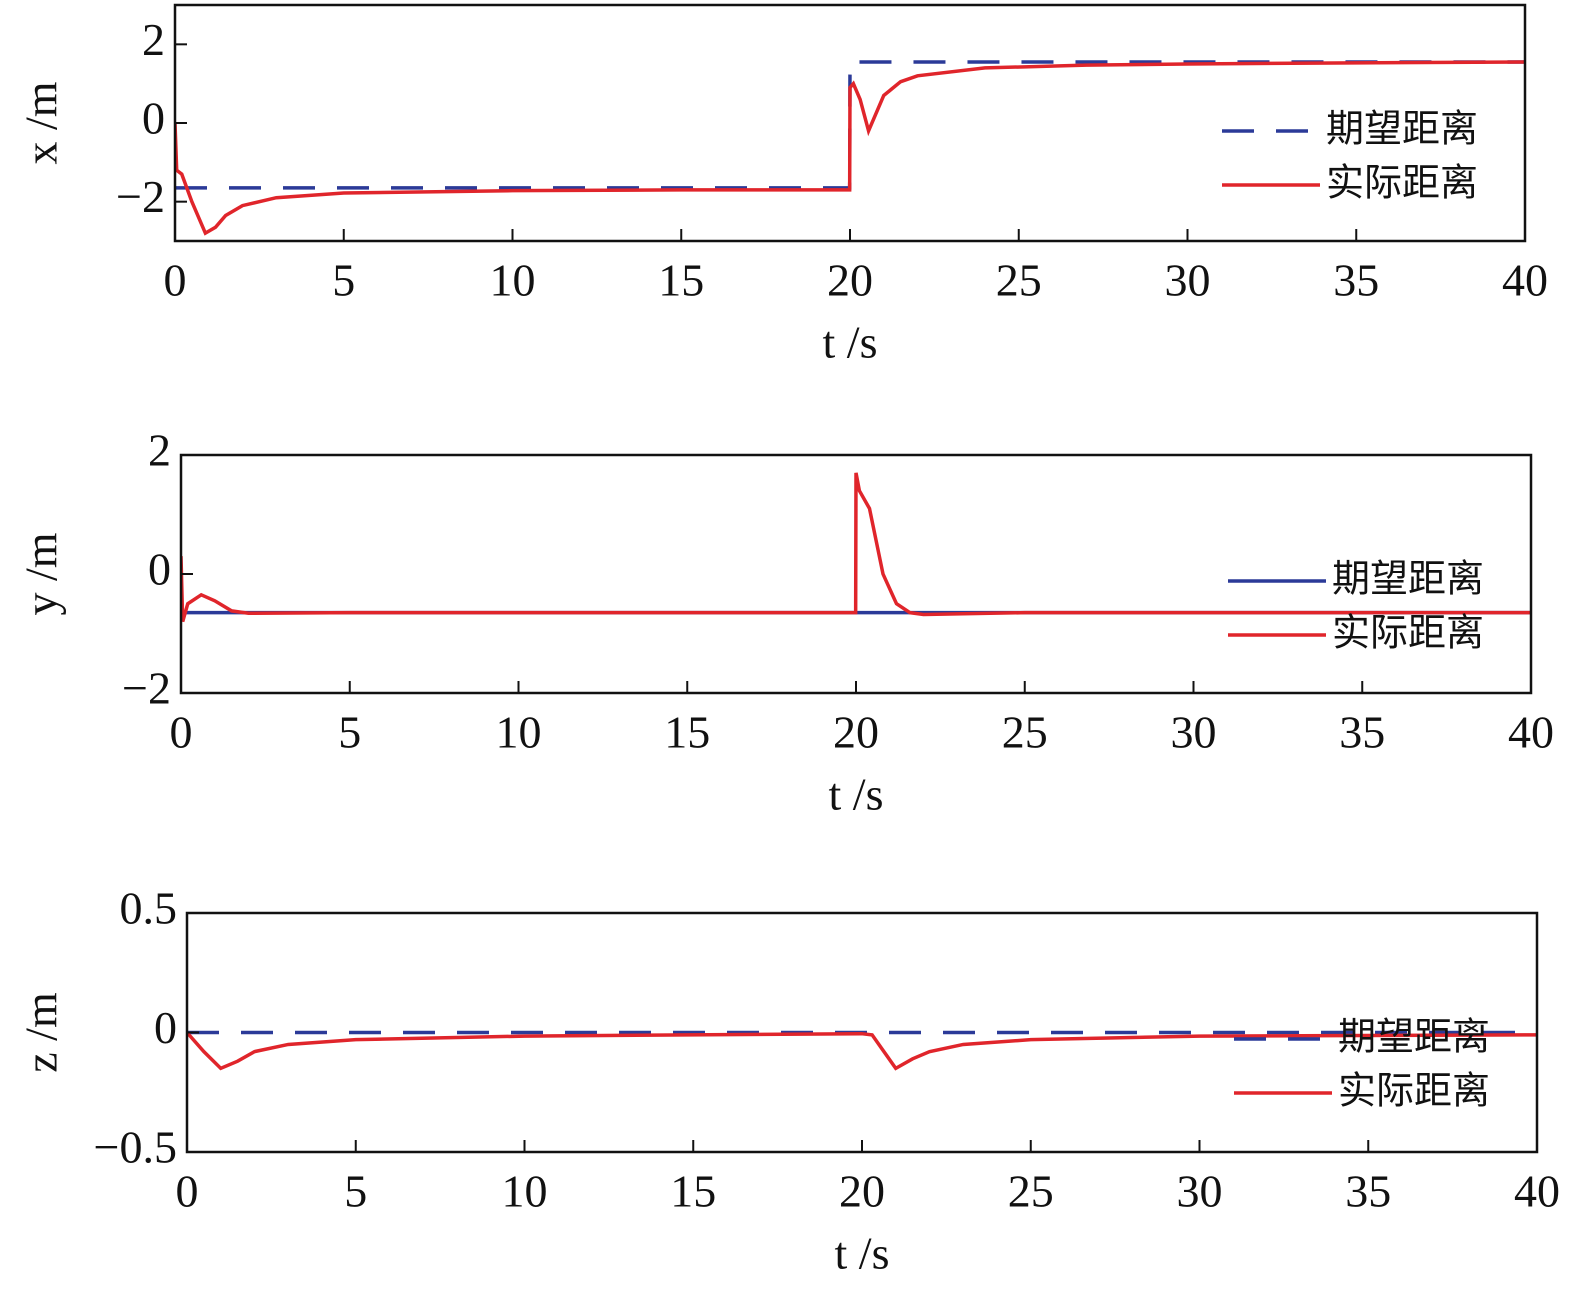  Describe the element at coordinates (41, 122) in the screenshot. I see `y-axis-label: x /m` at that location.